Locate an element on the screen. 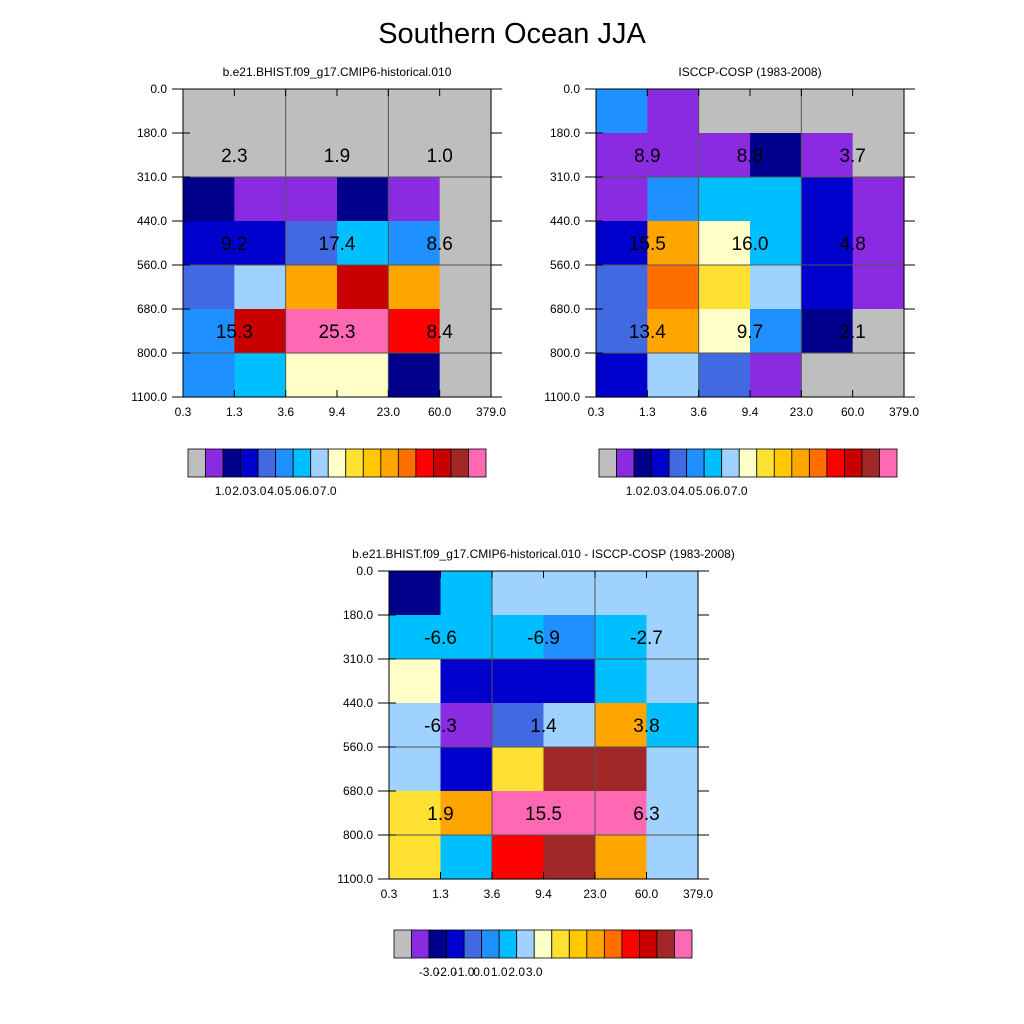 Image resolution: width=1024 pixels, height=1024 pixels. cell-annotation: 3.8 is located at coordinates (646, 726).